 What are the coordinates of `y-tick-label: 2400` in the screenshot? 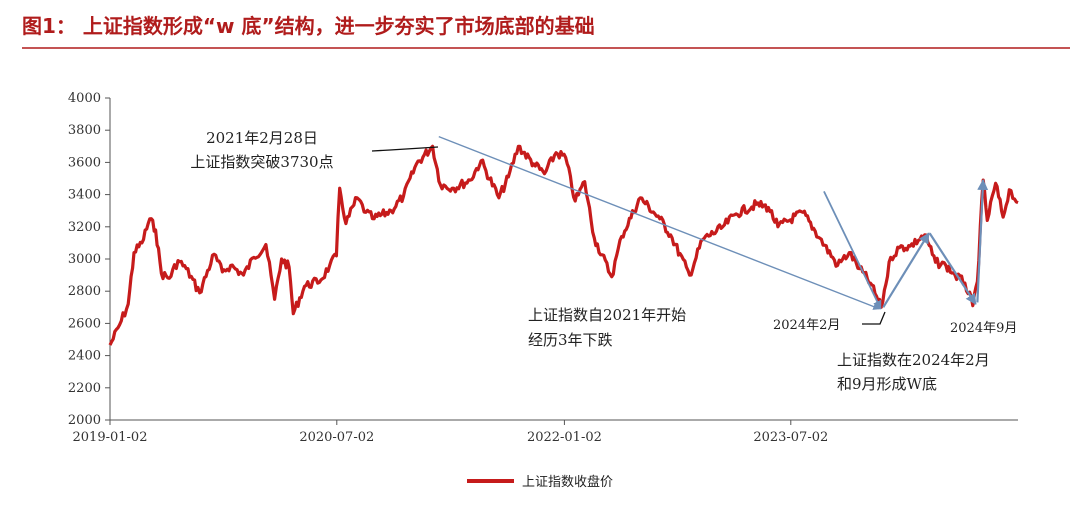 It's located at (84, 356).